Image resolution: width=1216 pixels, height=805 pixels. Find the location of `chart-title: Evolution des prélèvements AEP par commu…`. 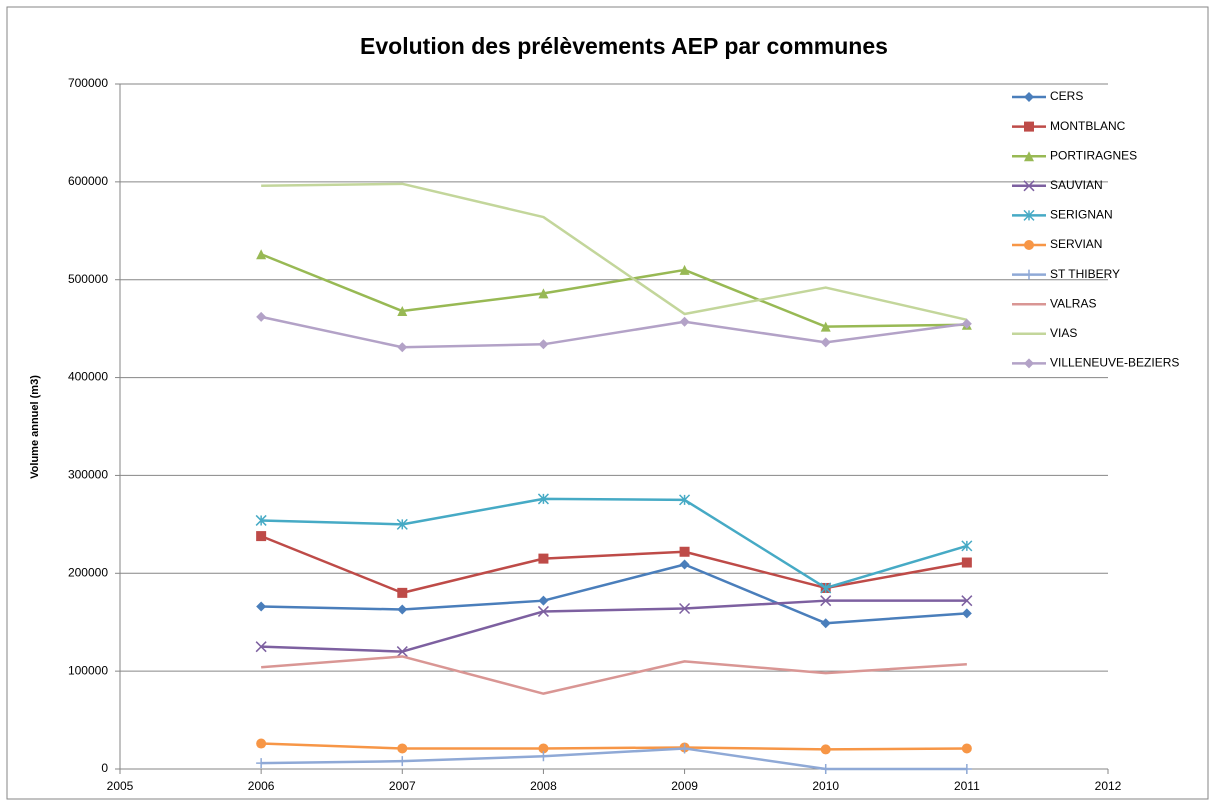

chart-title: Evolution des prélèvements AEP par commu… is located at coordinates (624, 46).